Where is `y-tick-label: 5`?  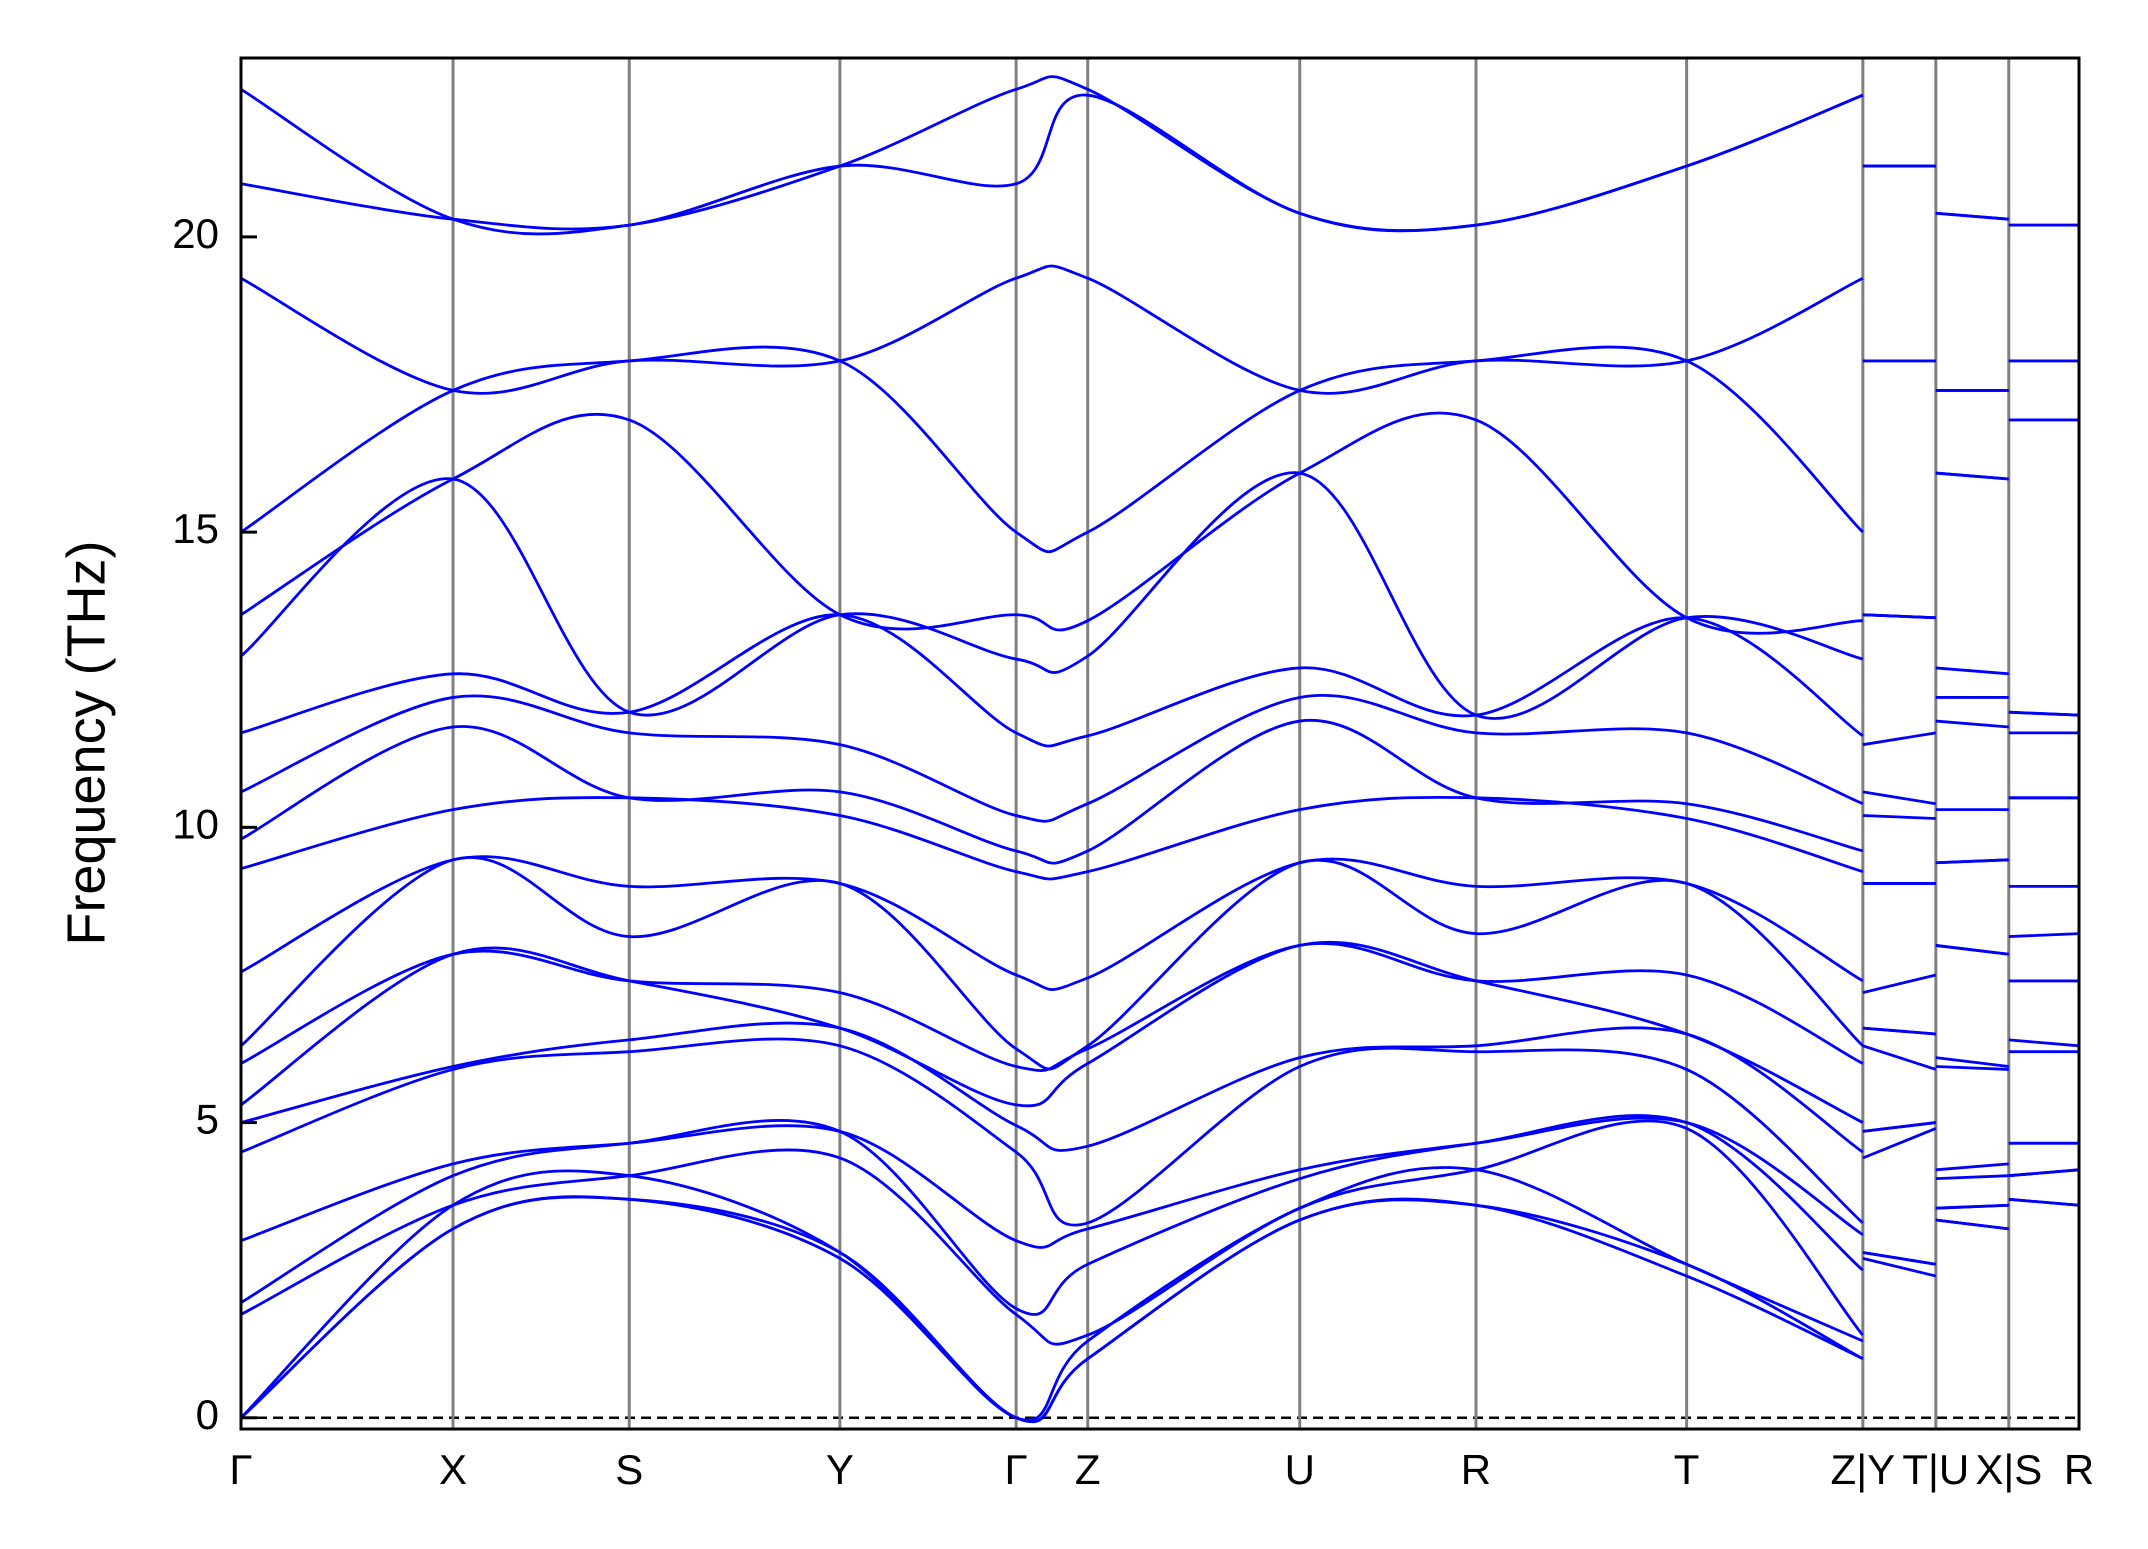 y-tick-label: 5 is located at coordinates (207, 1119).